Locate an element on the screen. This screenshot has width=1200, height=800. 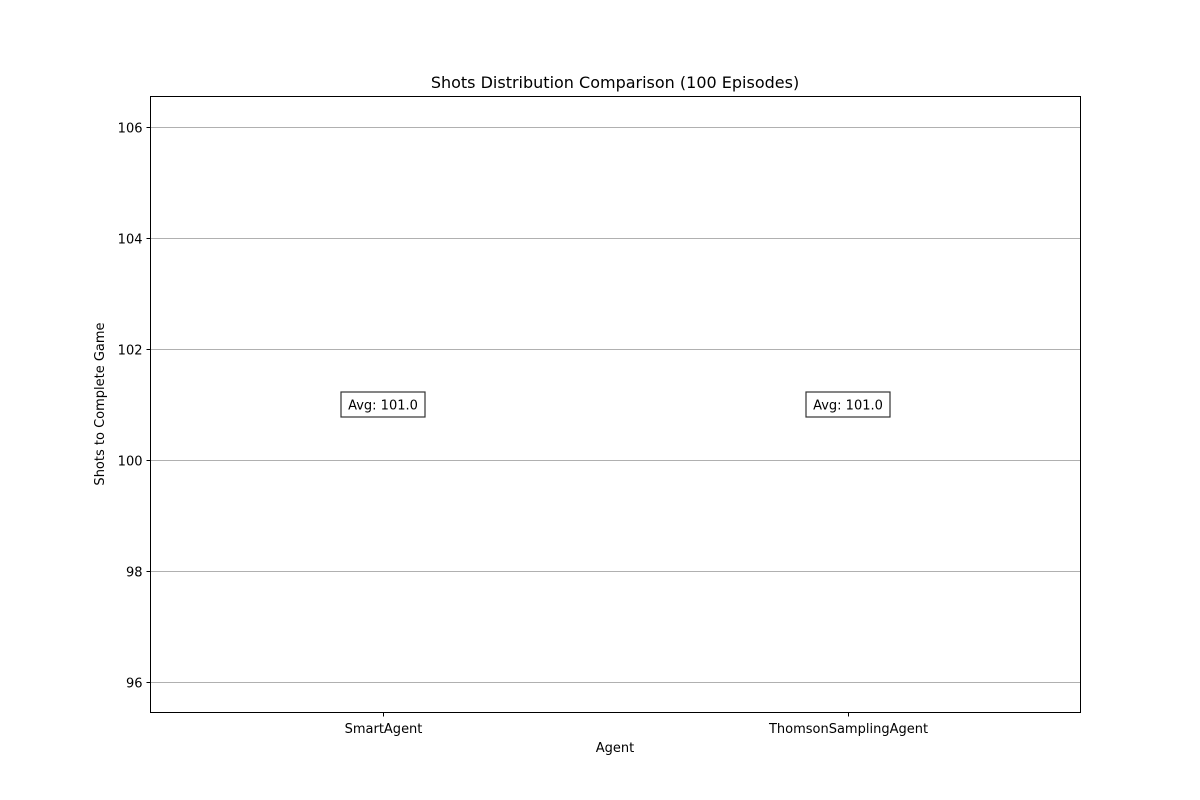
y-axis: 96 98 100 102 104 106 is located at coordinates (134, 407).